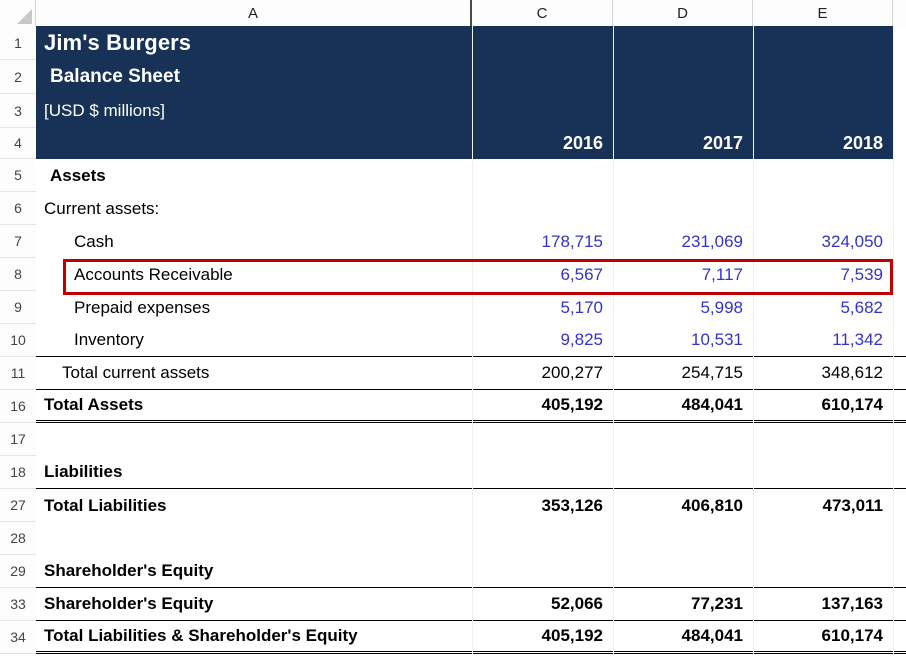  What do you see at coordinates (899, 604) in the screenshot?
I see `cell-f33` at bounding box center [899, 604].